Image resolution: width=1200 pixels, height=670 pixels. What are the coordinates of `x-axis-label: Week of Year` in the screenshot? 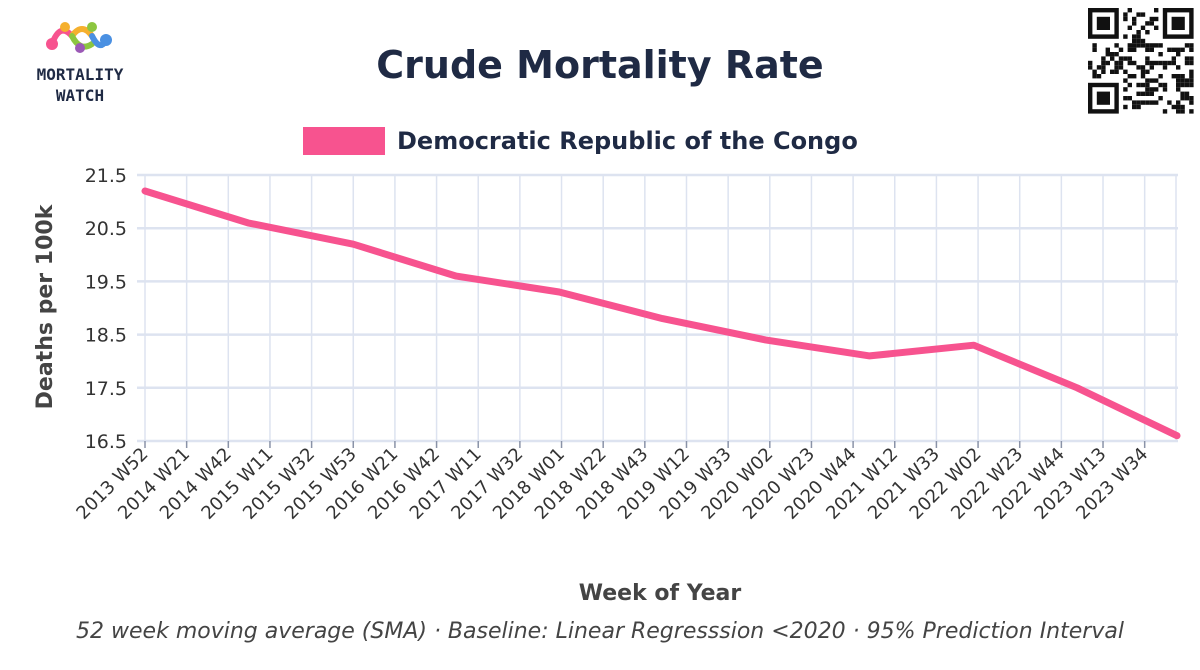 It's located at (660, 593).